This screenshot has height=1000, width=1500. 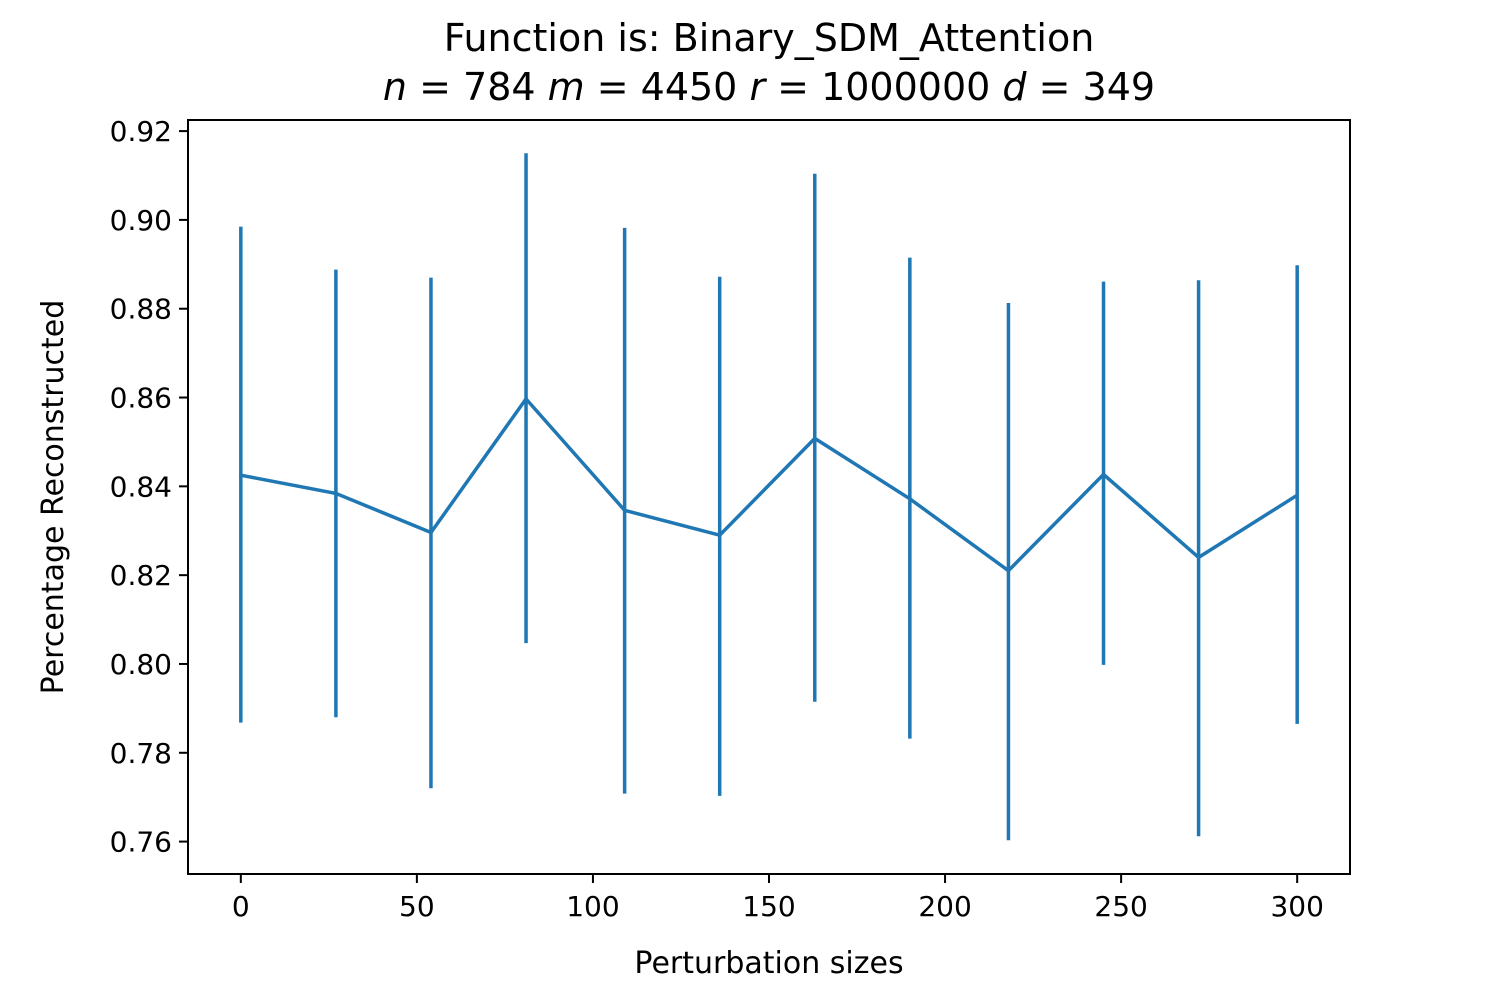 What do you see at coordinates (1120, 906) in the screenshot?
I see `x-tick-label: 250` at bounding box center [1120, 906].